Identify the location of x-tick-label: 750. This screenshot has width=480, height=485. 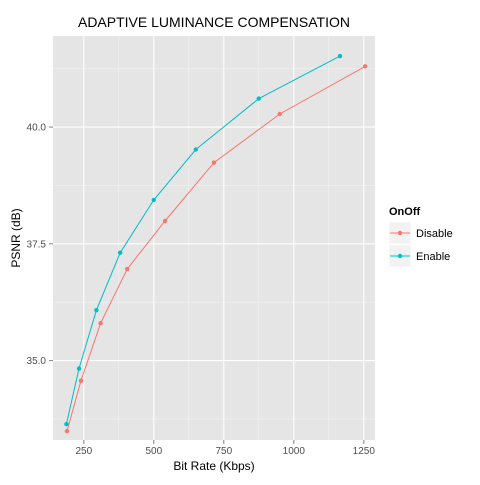
(223, 451).